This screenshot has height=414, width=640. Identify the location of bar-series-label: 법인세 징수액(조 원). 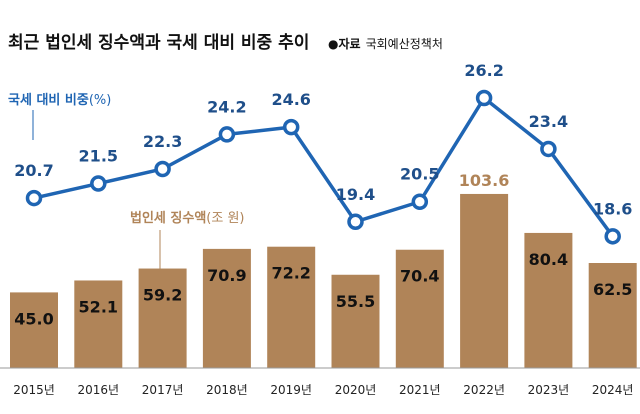
(187, 218).